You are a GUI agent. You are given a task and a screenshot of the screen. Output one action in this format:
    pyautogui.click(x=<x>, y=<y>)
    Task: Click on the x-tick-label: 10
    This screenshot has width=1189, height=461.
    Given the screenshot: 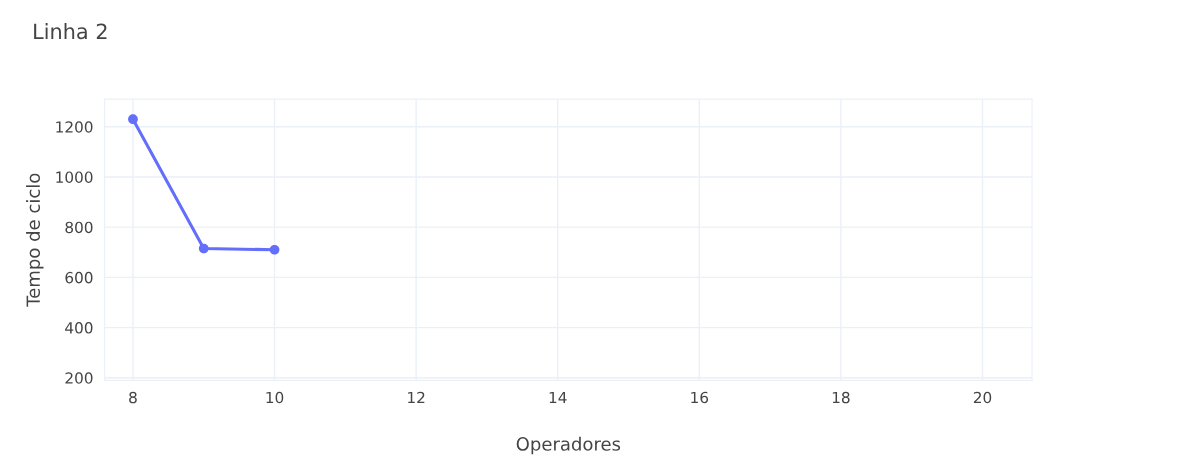 What is the action you would take?
    pyautogui.click(x=275, y=397)
    